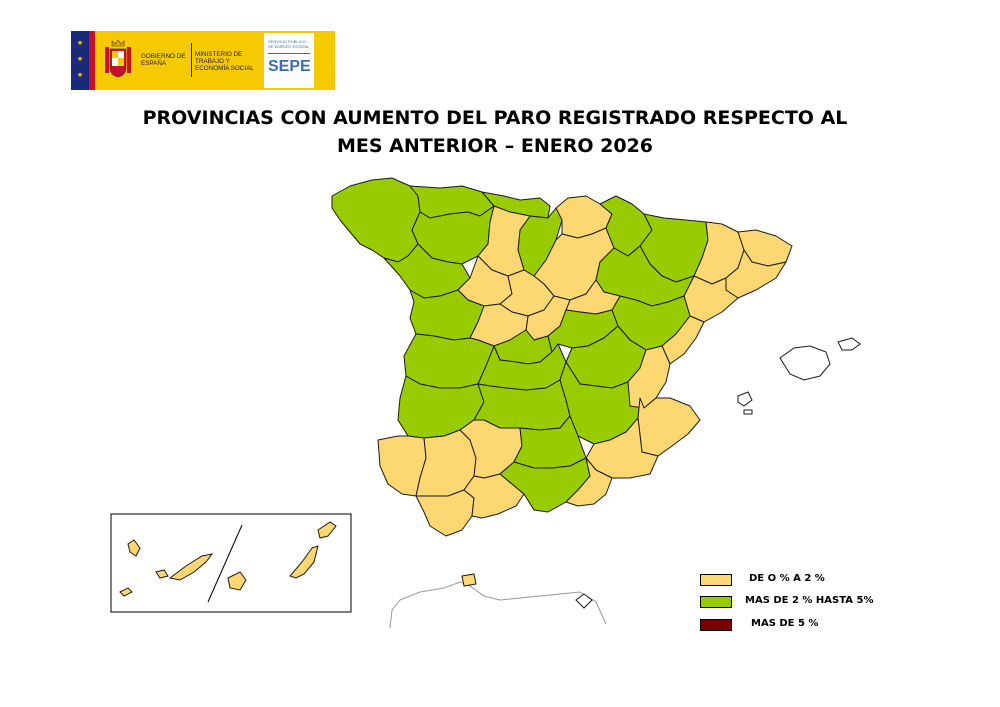 This screenshot has height=707, width=1000. Describe the element at coordinates (231, 563) in the screenshot. I see `canary-islands-inset` at that location.